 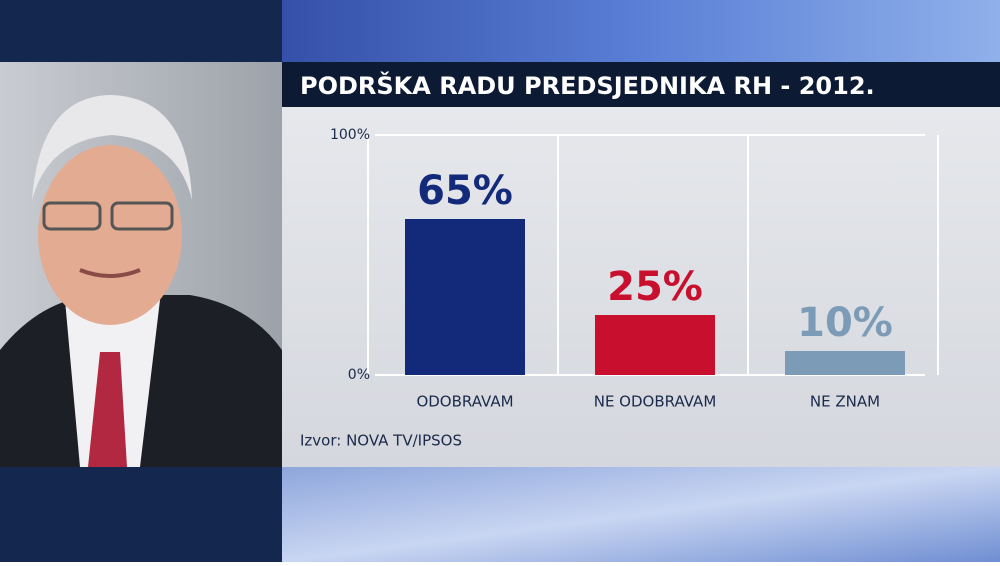 I want to click on x-tick-label: ODOBRAVAM, so click(x=464, y=402).